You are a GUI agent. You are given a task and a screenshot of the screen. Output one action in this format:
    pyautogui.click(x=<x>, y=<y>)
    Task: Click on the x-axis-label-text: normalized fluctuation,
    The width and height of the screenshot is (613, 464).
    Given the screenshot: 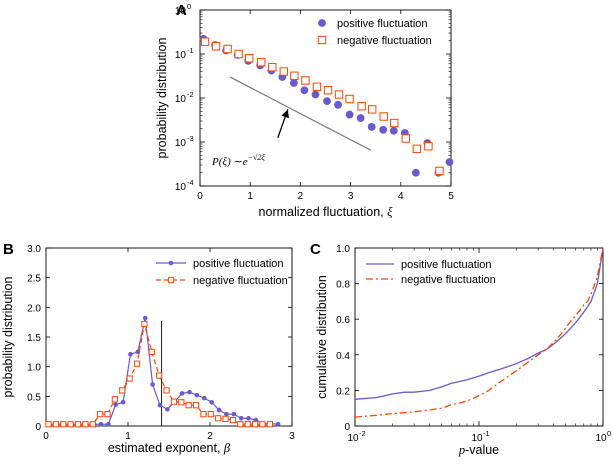 What is the action you would take?
    pyautogui.click(x=323, y=212)
    